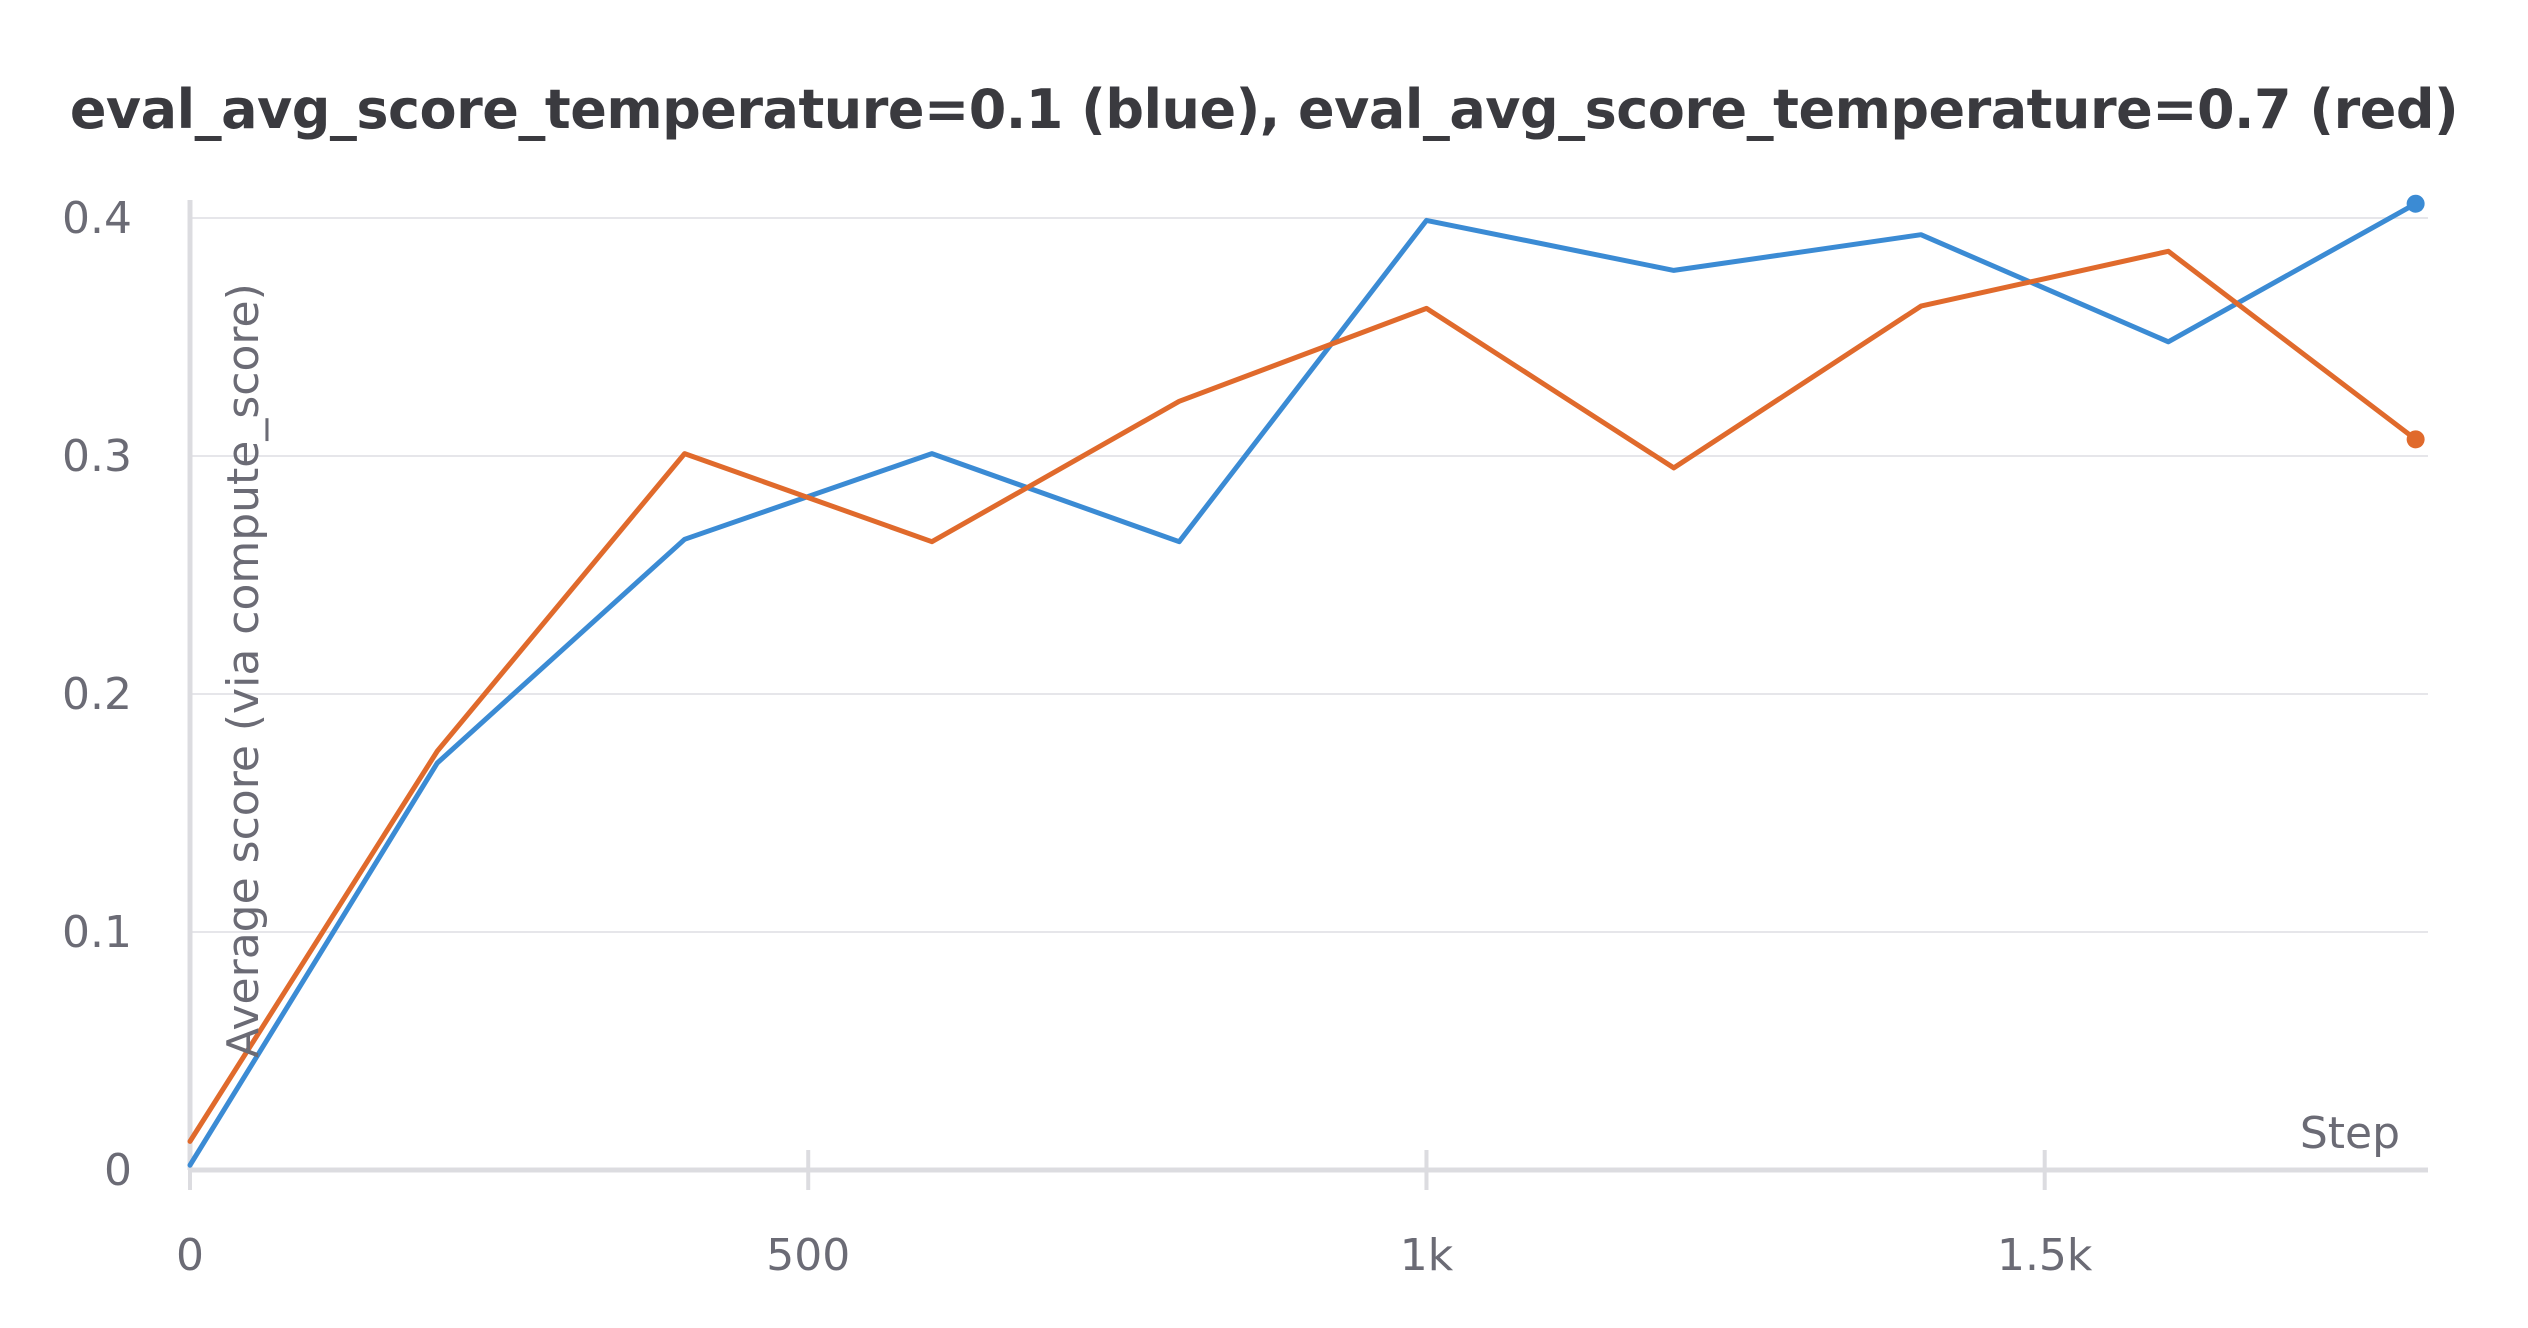 The height and width of the screenshot is (1328, 2528). I want to click on y-tick-label: 0.3, so click(97, 456).